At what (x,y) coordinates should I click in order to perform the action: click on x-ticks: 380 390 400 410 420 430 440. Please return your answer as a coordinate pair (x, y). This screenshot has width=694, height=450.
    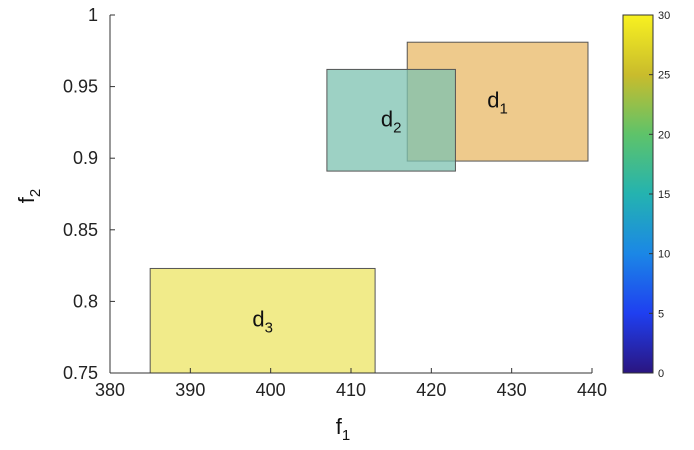
    Looking at the image, I should click on (351, 384).